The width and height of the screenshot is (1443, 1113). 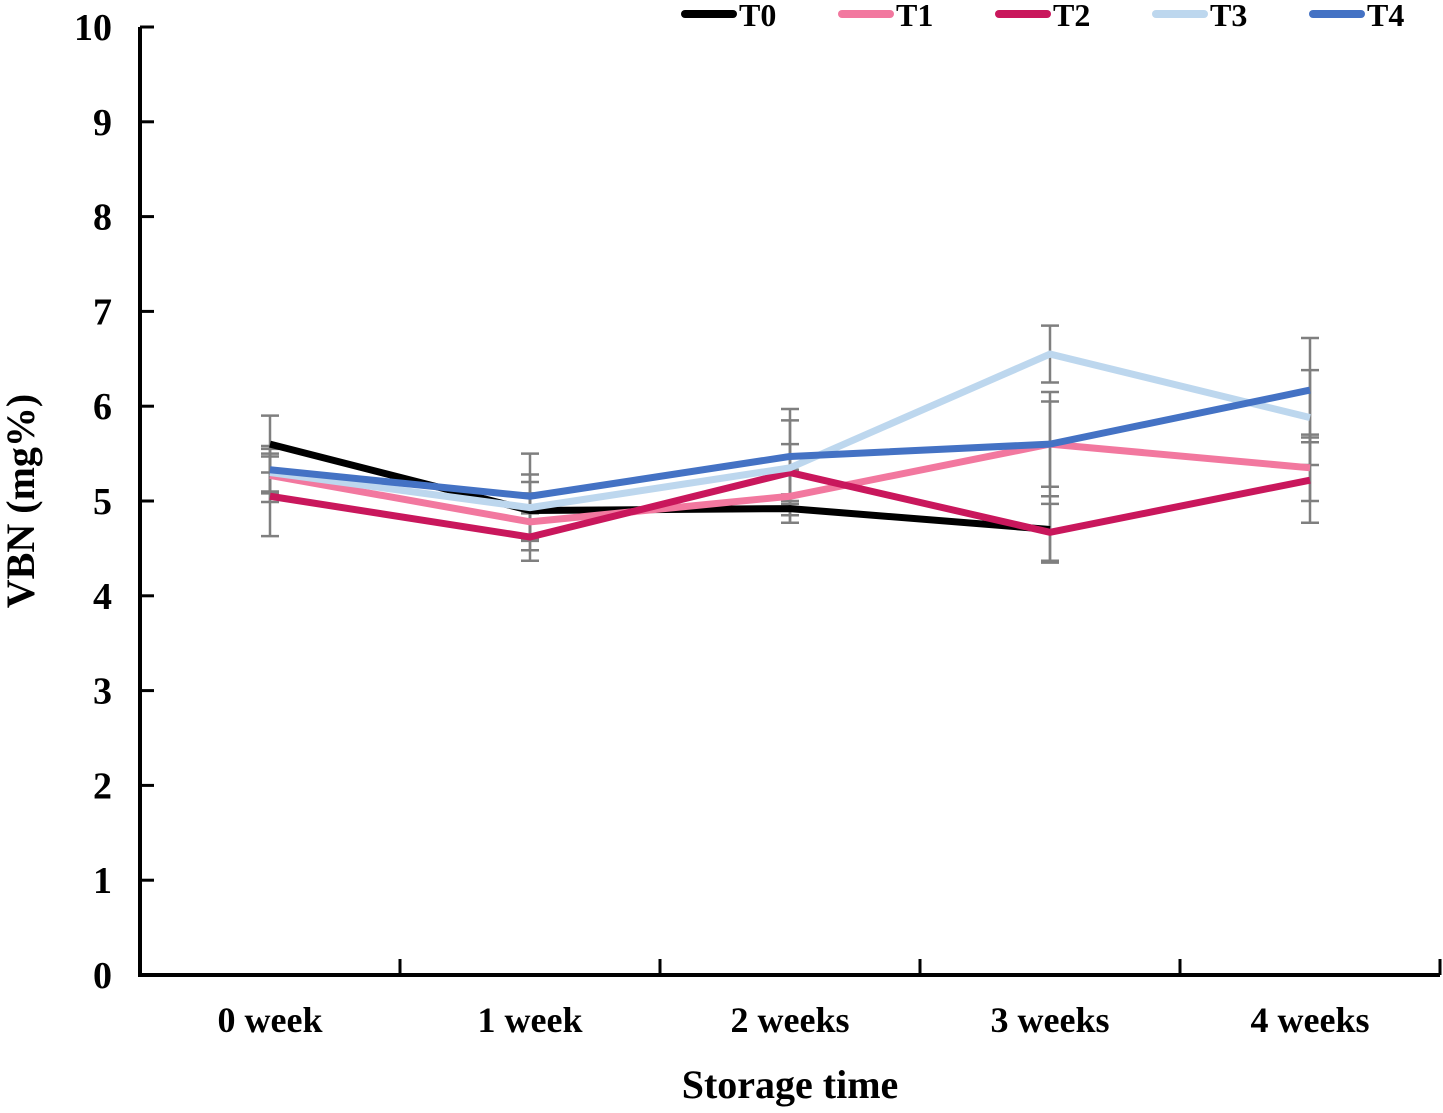 What do you see at coordinates (21, 501) in the screenshot?
I see `y-axis-title: VBN (mg%)` at bounding box center [21, 501].